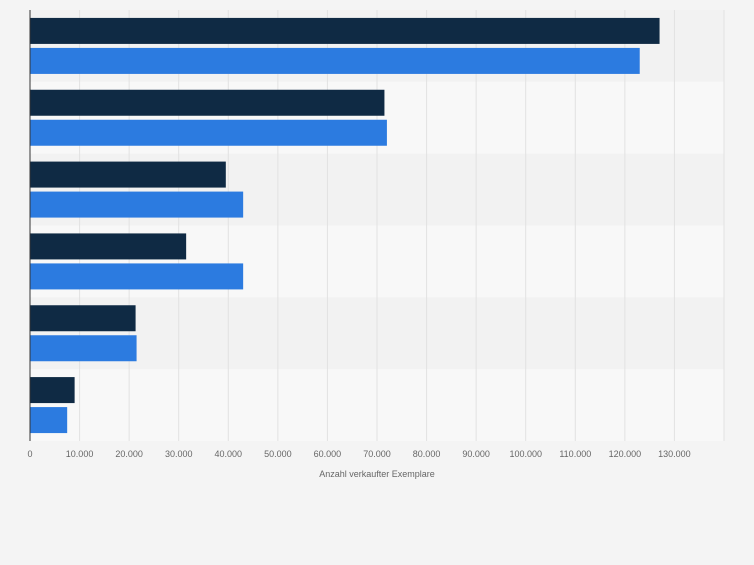  What do you see at coordinates (377, 454) in the screenshot?
I see `x-tick-label: 70.000` at bounding box center [377, 454].